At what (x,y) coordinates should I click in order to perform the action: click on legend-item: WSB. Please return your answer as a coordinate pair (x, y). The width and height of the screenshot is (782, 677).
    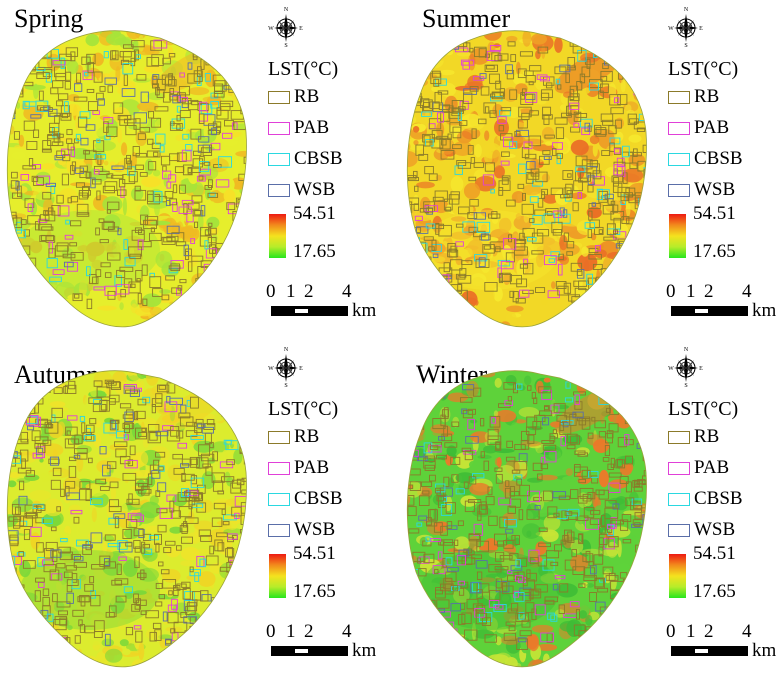
    Looking at the image, I should click on (328, 529).